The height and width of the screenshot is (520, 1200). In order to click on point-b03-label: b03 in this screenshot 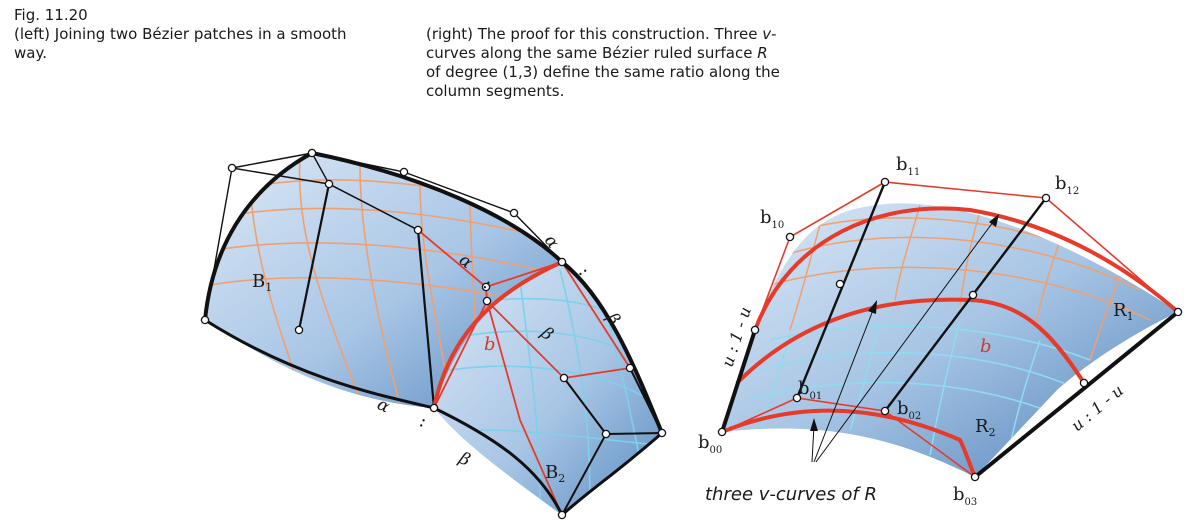, I will do `click(965, 496)`.